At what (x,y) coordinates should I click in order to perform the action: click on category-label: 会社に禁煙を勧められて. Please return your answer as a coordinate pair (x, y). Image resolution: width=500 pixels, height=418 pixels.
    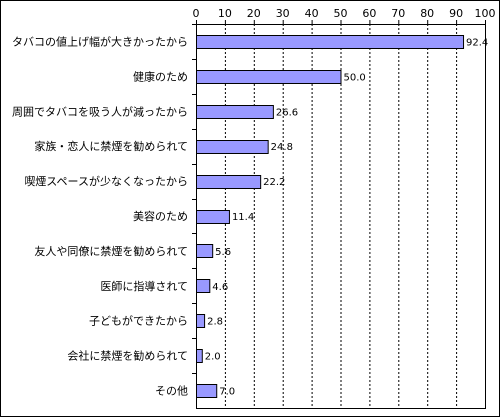
    Looking at the image, I should click on (127, 356).